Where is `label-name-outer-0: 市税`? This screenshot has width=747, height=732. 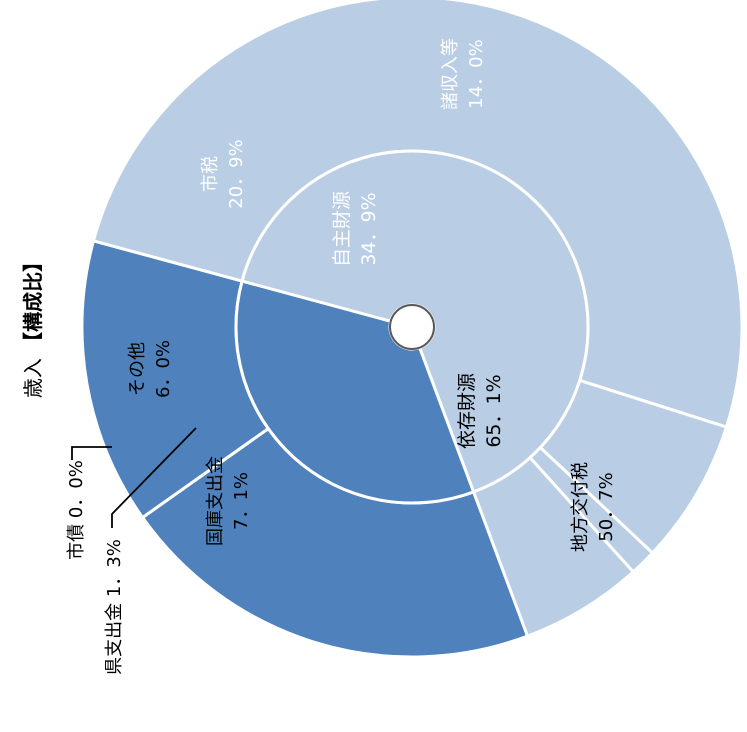
label-name-outer-0: 市税 is located at coordinates (210, 174).